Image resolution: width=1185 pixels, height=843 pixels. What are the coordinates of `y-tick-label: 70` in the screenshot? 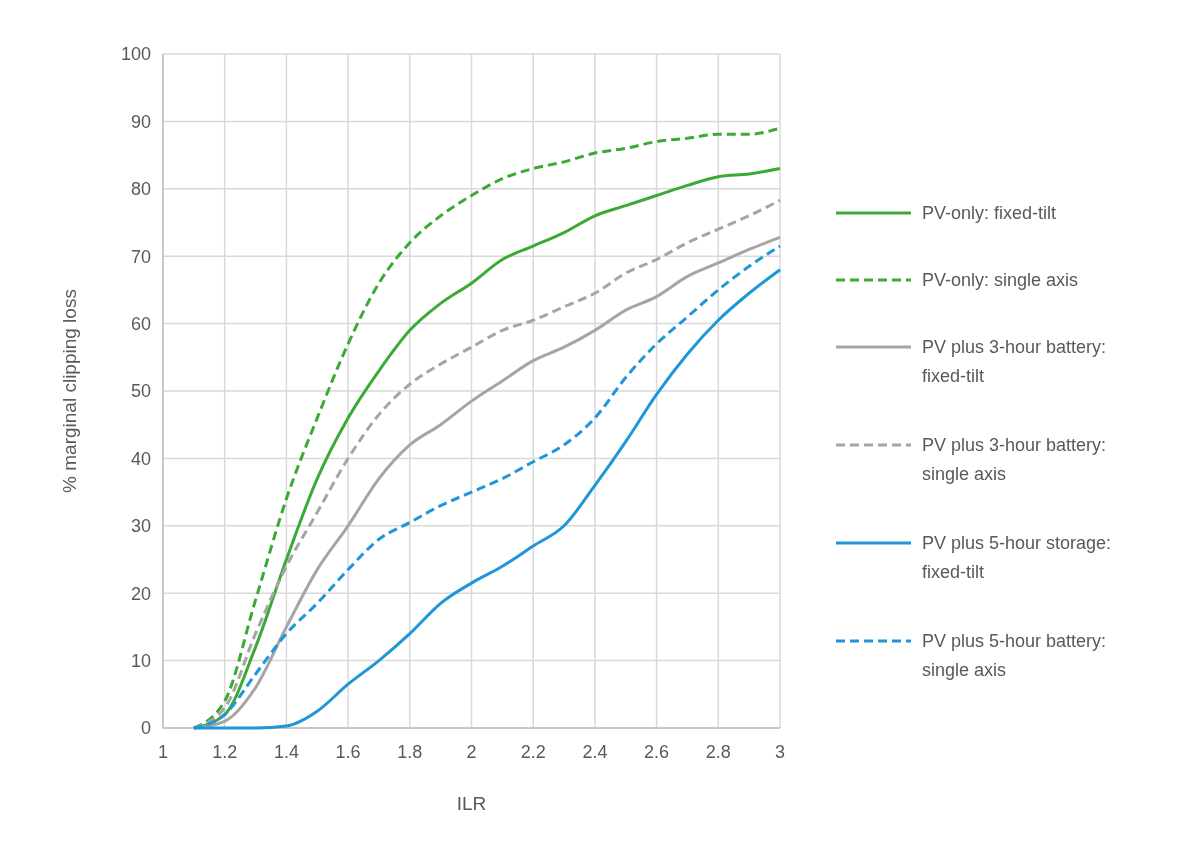 It's located at (140, 256).